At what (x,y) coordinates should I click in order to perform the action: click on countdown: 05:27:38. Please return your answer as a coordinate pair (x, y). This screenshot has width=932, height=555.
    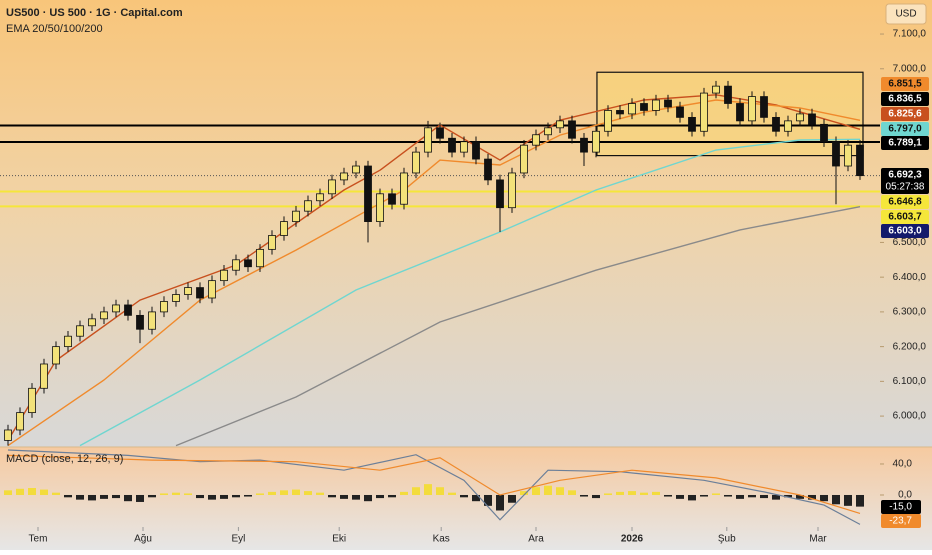
    Looking at the image, I should click on (905, 187).